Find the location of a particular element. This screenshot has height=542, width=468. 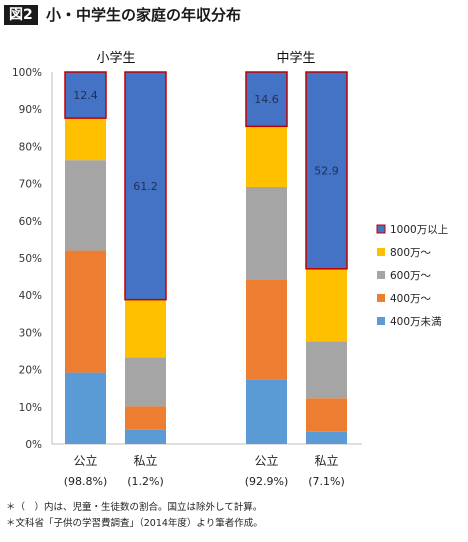

y-tick-label: 80% is located at coordinates (30, 147).